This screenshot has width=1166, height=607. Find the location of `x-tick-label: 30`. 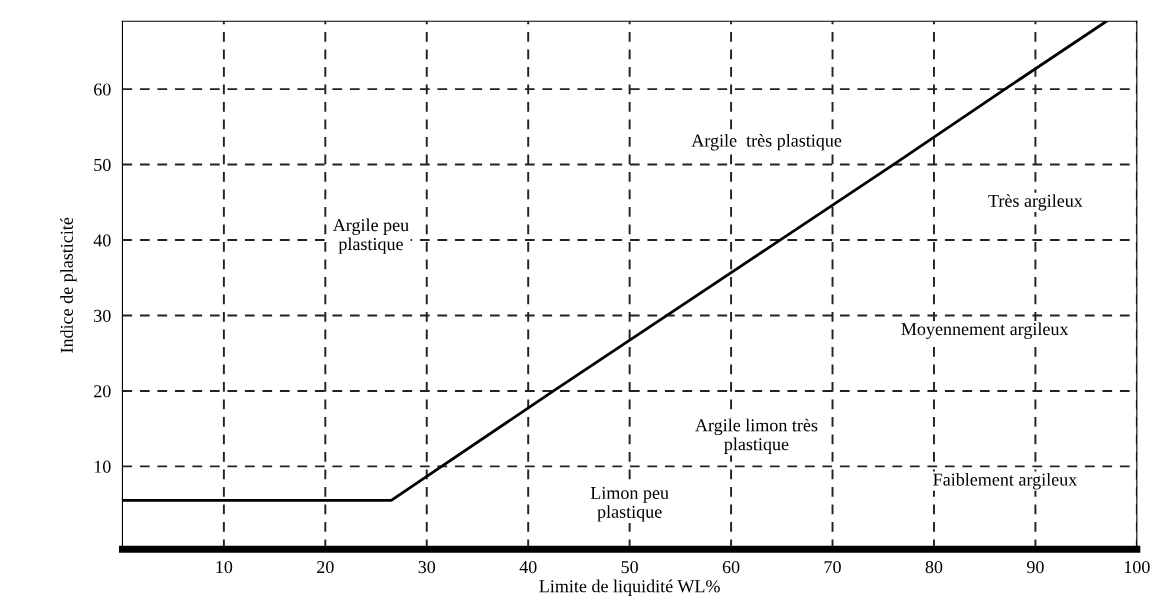

x-tick-label: 30 is located at coordinates (427, 567).